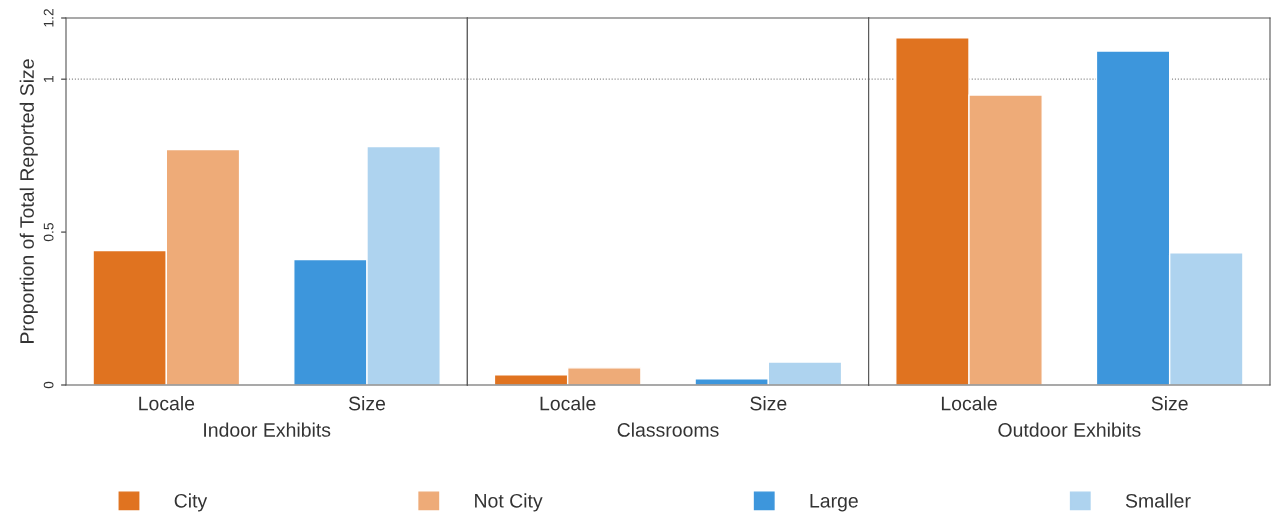 This screenshot has height=529, width=1272. I want to click on legend-label: Smaller, so click(1158, 500).